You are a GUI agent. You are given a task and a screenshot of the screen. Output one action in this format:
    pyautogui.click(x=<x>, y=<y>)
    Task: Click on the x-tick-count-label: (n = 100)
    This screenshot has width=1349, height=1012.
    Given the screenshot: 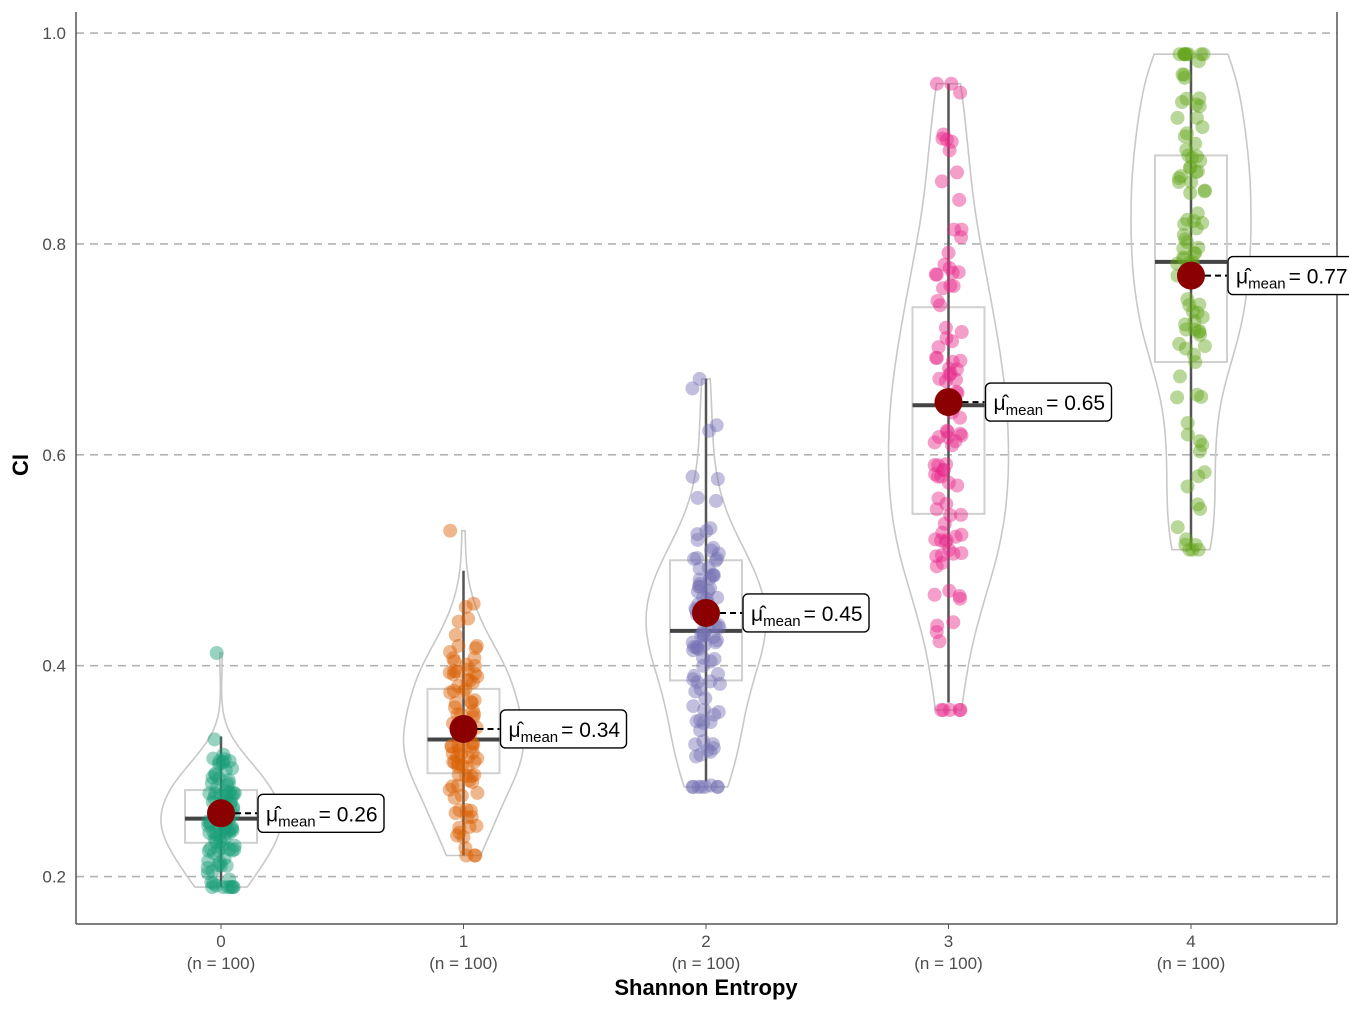 What is the action you would take?
    pyautogui.click(x=463, y=963)
    